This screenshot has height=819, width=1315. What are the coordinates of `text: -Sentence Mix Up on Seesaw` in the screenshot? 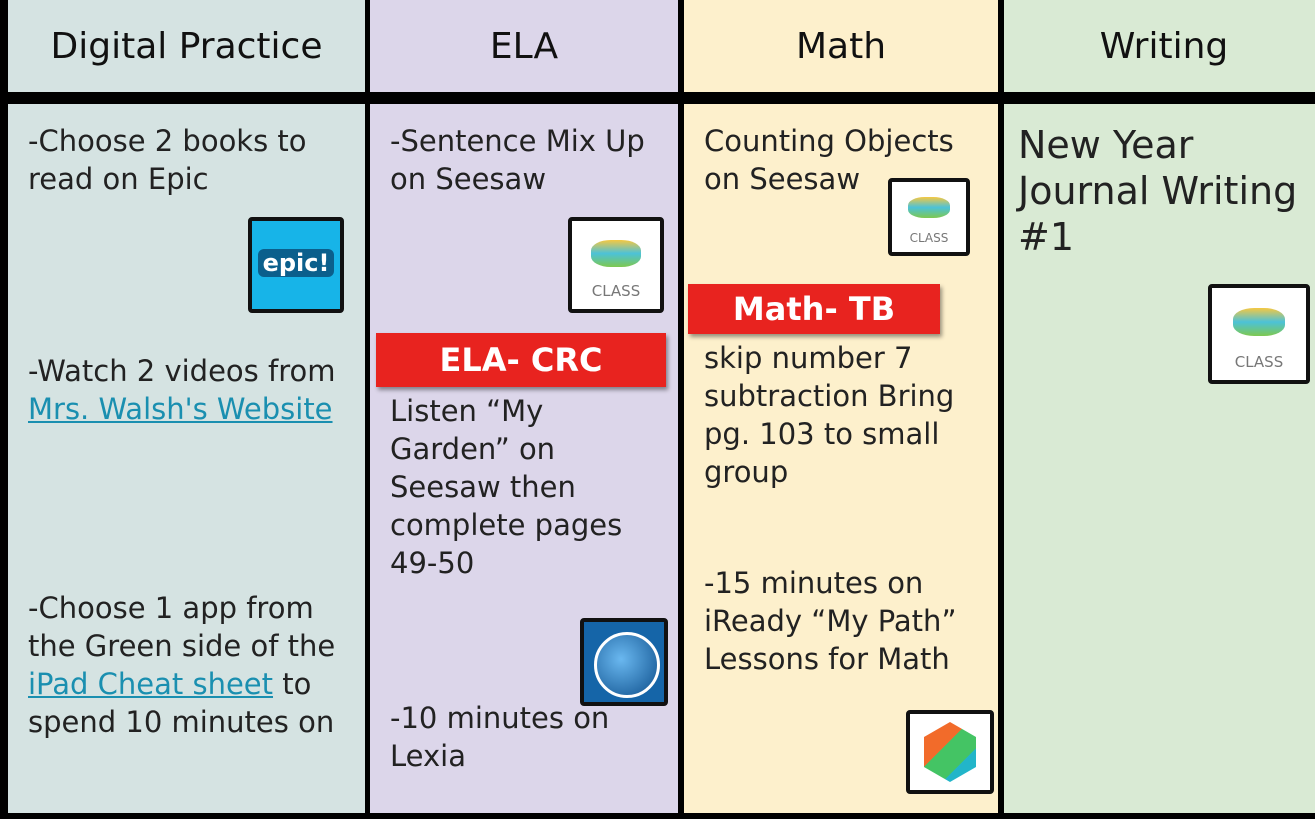 It's located at (517, 160).